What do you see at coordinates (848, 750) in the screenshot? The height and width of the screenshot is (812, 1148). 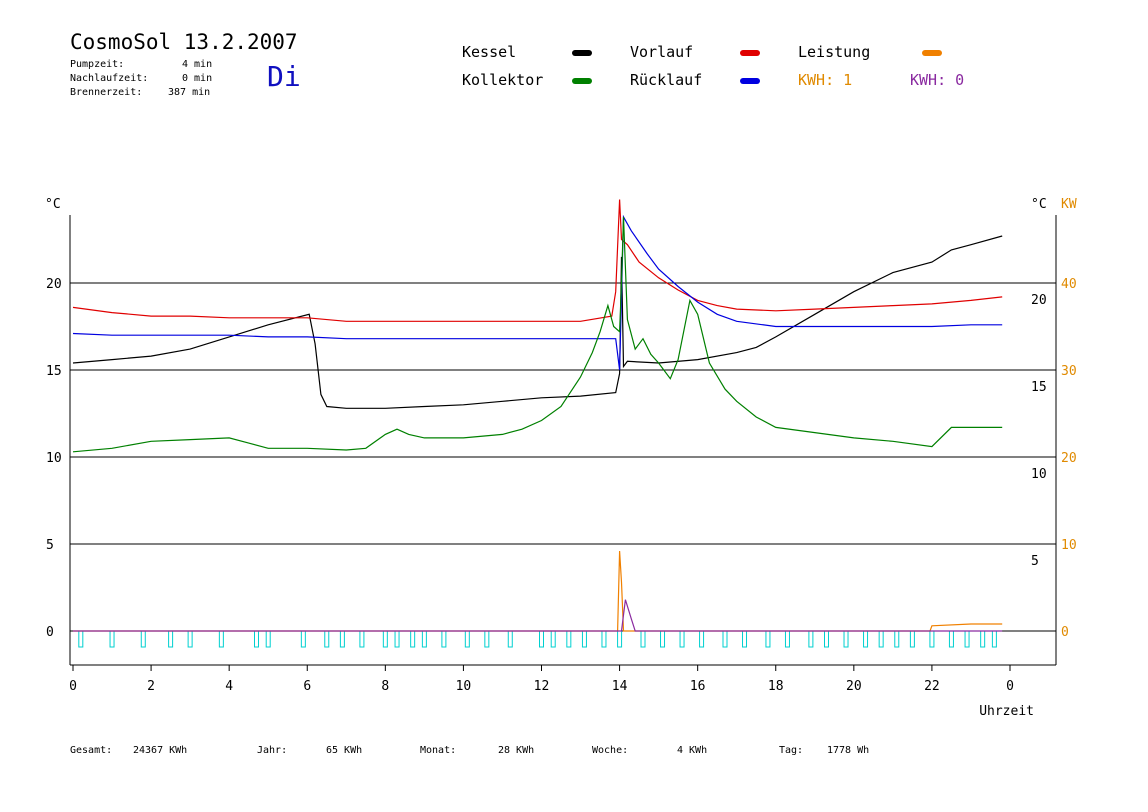 I see `tag-value: 1778 Wh` at bounding box center [848, 750].